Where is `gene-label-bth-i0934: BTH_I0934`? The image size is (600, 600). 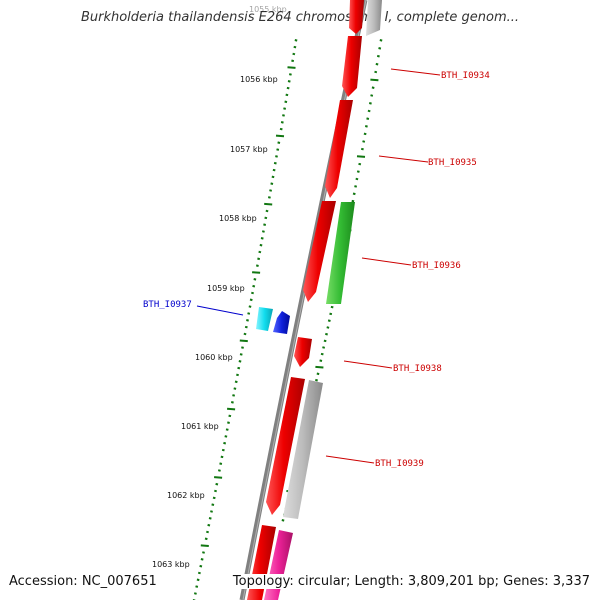 gene-label-bth-i0934: BTH_I0934 is located at coordinates (465, 76).